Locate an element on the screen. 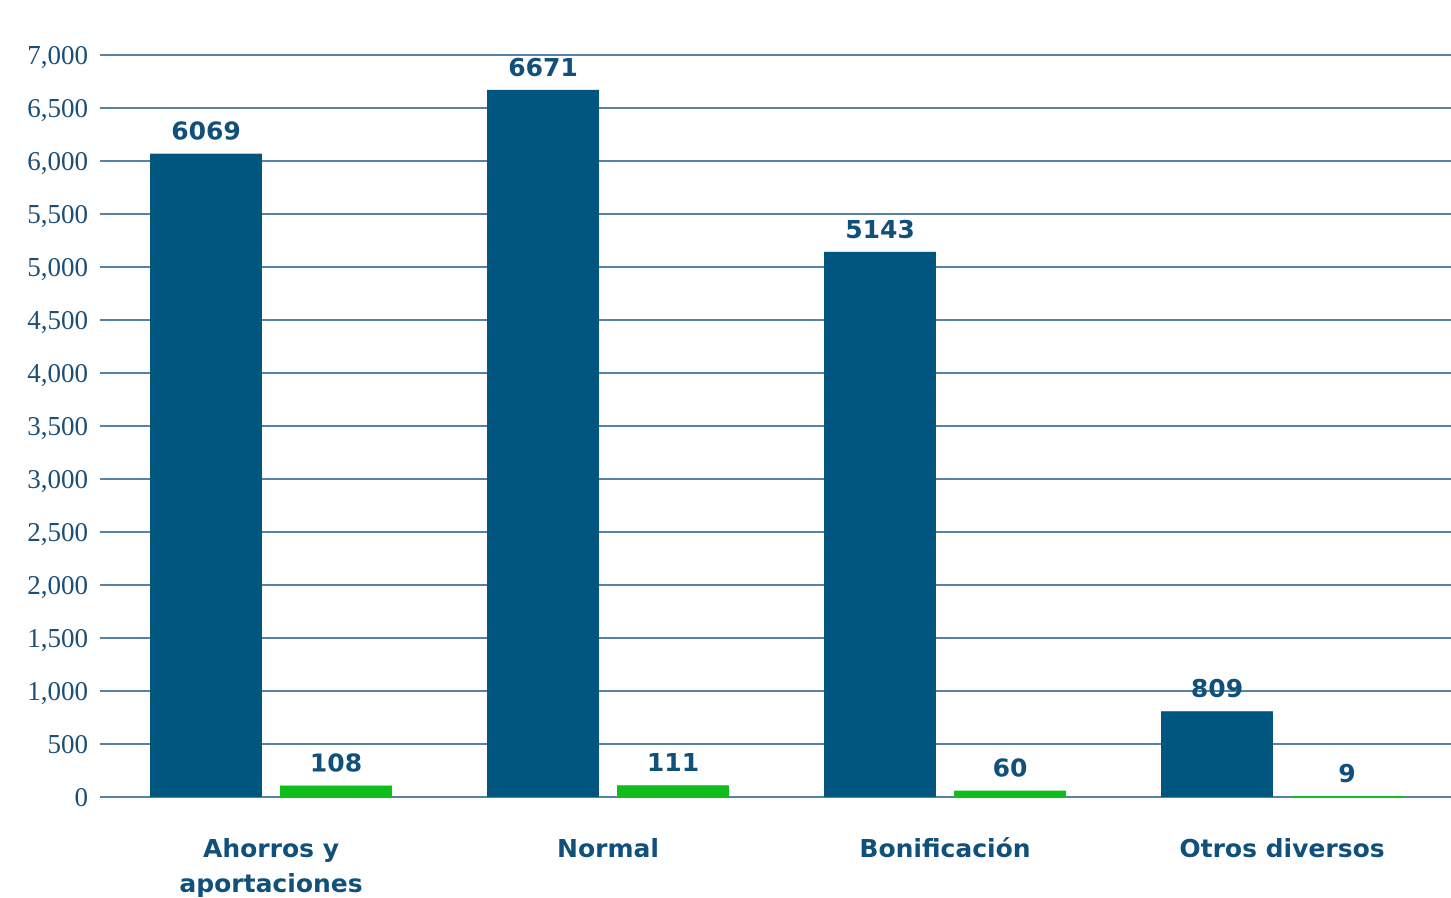 Image resolution: width=1451 pixels, height=898 pixels. y-tick-label: 7,000 is located at coordinates (57, 55).